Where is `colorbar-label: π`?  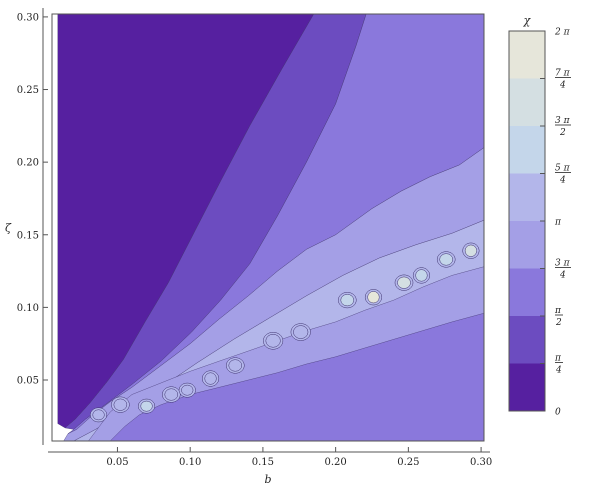 colorbar-label: π is located at coordinates (558, 223).